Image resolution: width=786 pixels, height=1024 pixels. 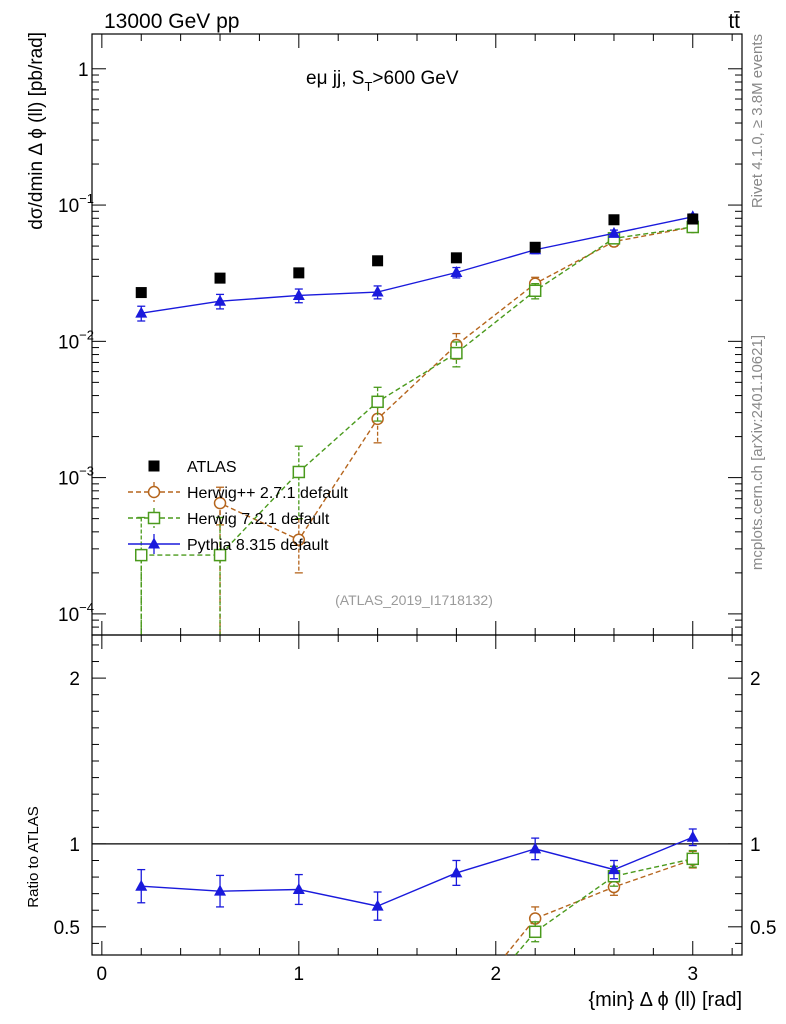 What do you see at coordinates (83, 70) in the screenshot?
I see `main-y-tick-label: 1` at bounding box center [83, 70].